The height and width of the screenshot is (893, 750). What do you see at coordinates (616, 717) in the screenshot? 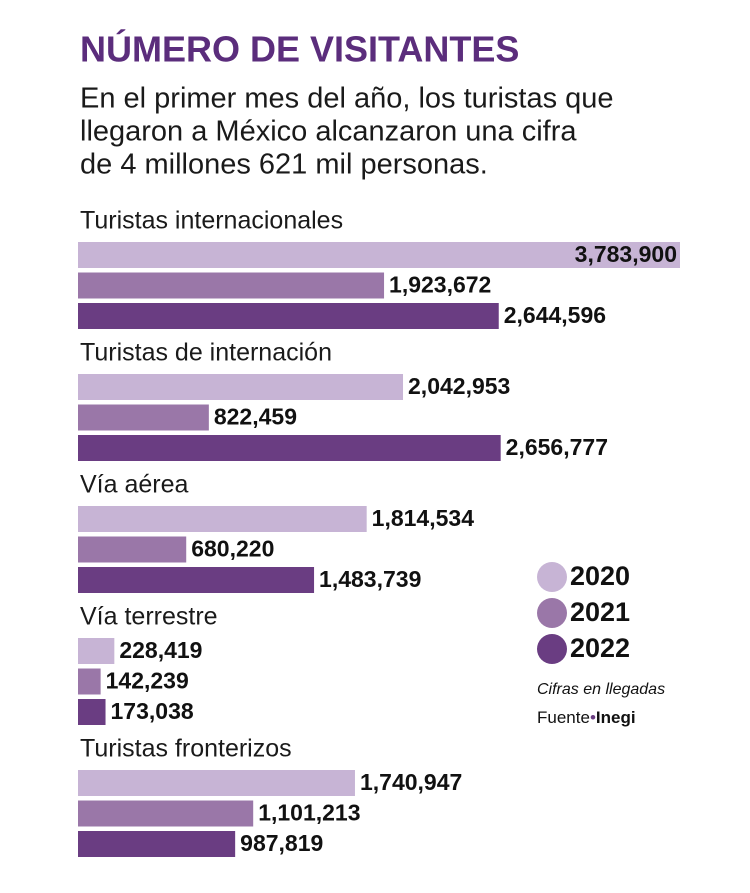
I see `source-name: Inegi` at bounding box center [616, 717].